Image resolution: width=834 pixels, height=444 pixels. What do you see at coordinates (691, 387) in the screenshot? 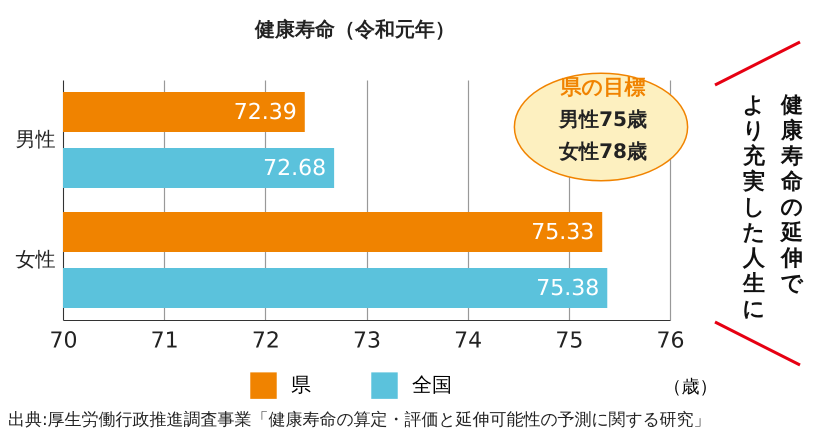
I see `x-axis-title: （歳）` at bounding box center [691, 387].